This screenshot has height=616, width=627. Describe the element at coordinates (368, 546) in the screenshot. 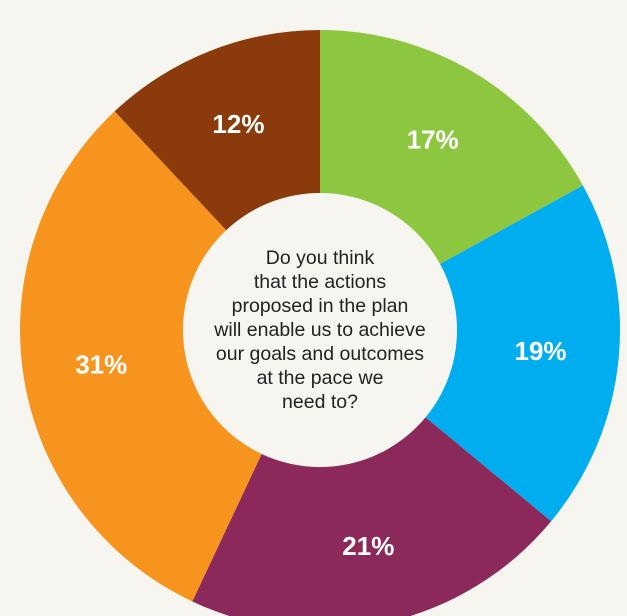

I see `slice-label-3: 21%` at that location.